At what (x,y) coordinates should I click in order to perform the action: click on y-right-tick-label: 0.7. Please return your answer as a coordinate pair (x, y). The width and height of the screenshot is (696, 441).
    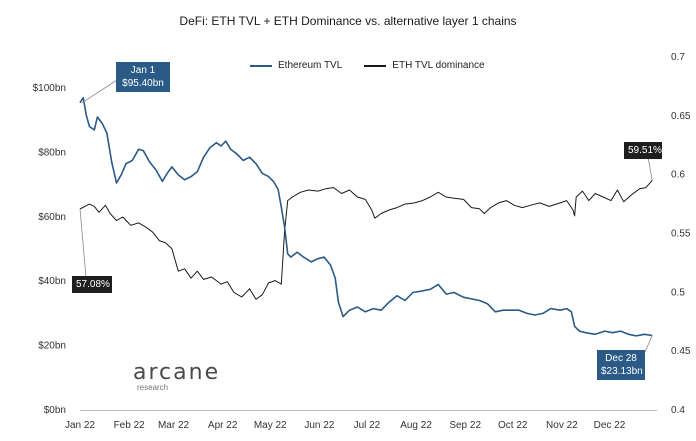
    Looking at the image, I should click on (678, 57).